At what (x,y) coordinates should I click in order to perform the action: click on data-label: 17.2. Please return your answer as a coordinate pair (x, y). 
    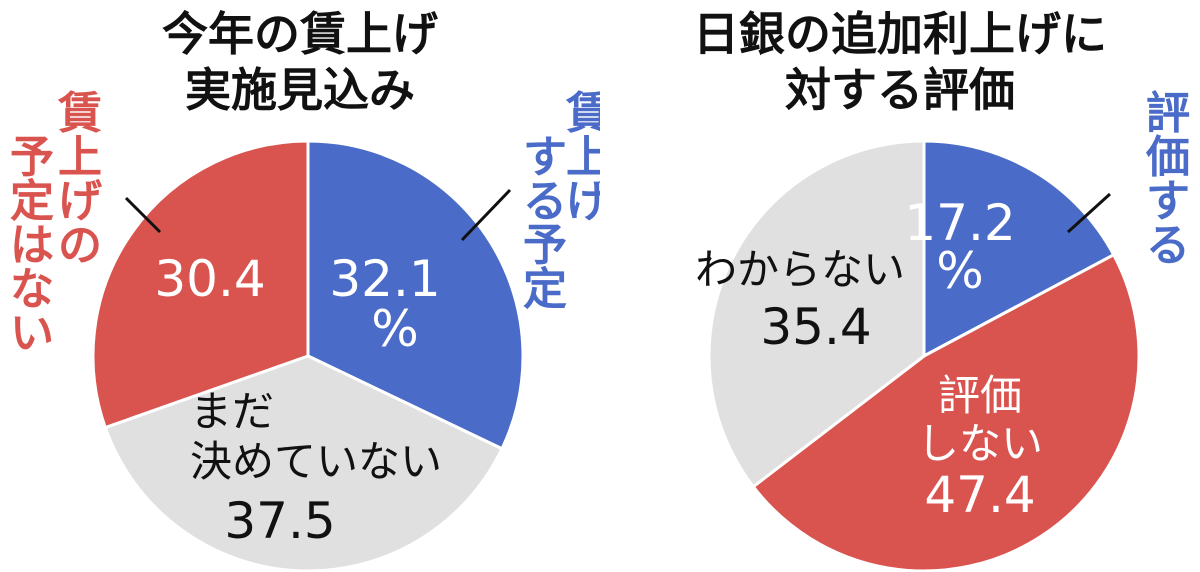
    Looking at the image, I should click on (959, 223).